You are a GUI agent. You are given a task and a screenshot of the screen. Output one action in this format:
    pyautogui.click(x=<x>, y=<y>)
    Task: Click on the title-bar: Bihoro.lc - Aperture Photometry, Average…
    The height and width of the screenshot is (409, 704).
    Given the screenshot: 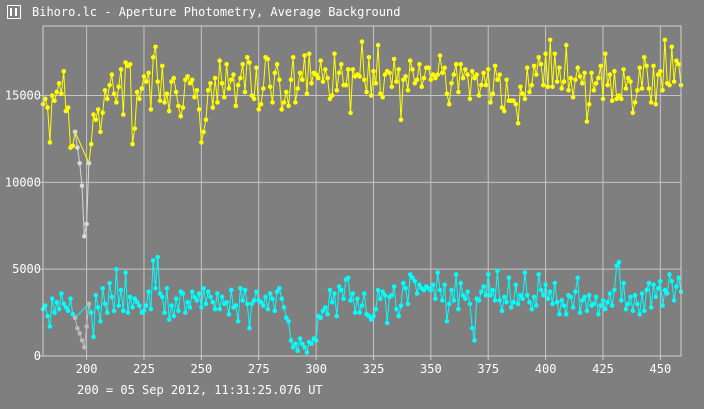 What is the action you would take?
    pyautogui.click(x=352, y=12)
    